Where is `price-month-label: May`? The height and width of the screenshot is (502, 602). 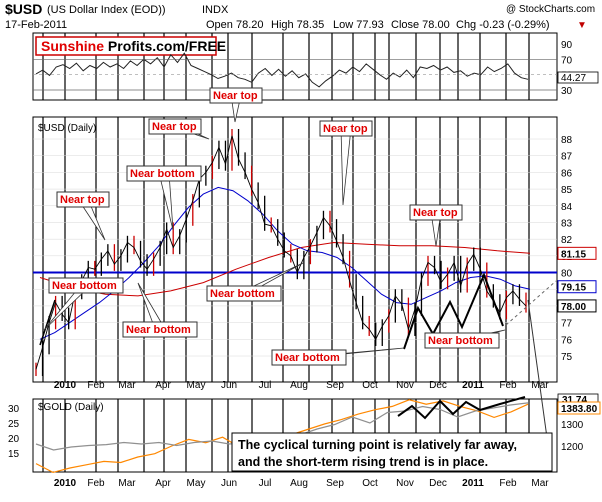 price-month-label: May is located at coordinates (196, 385).